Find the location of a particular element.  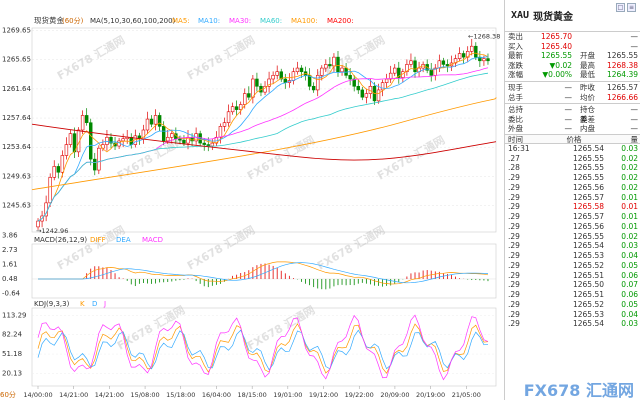

period-tag: 60分 is located at coordinates (8, 395).